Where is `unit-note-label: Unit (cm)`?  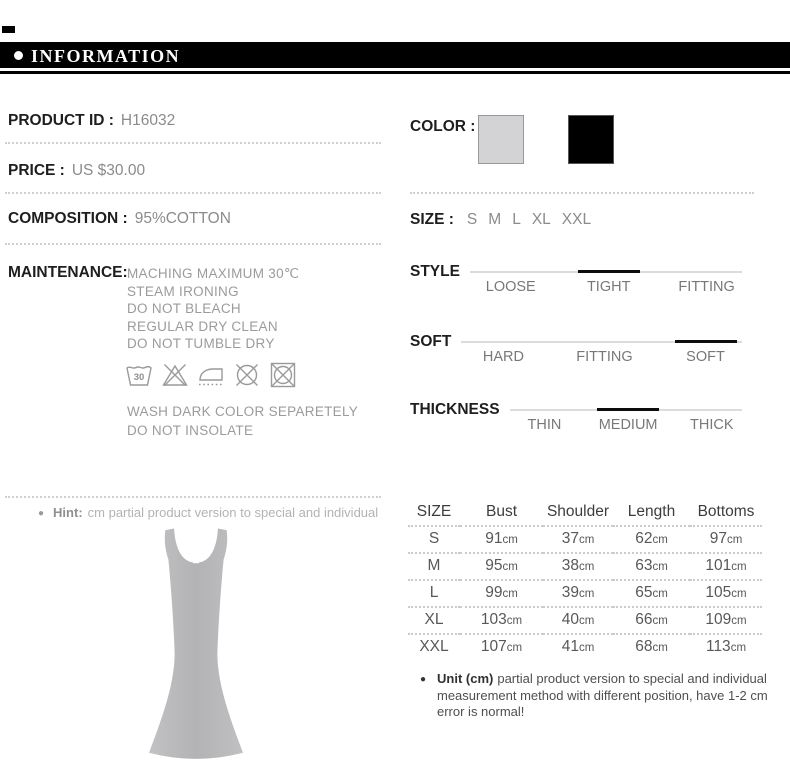
unit-note-label: Unit (cm) is located at coordinates (465, 678).